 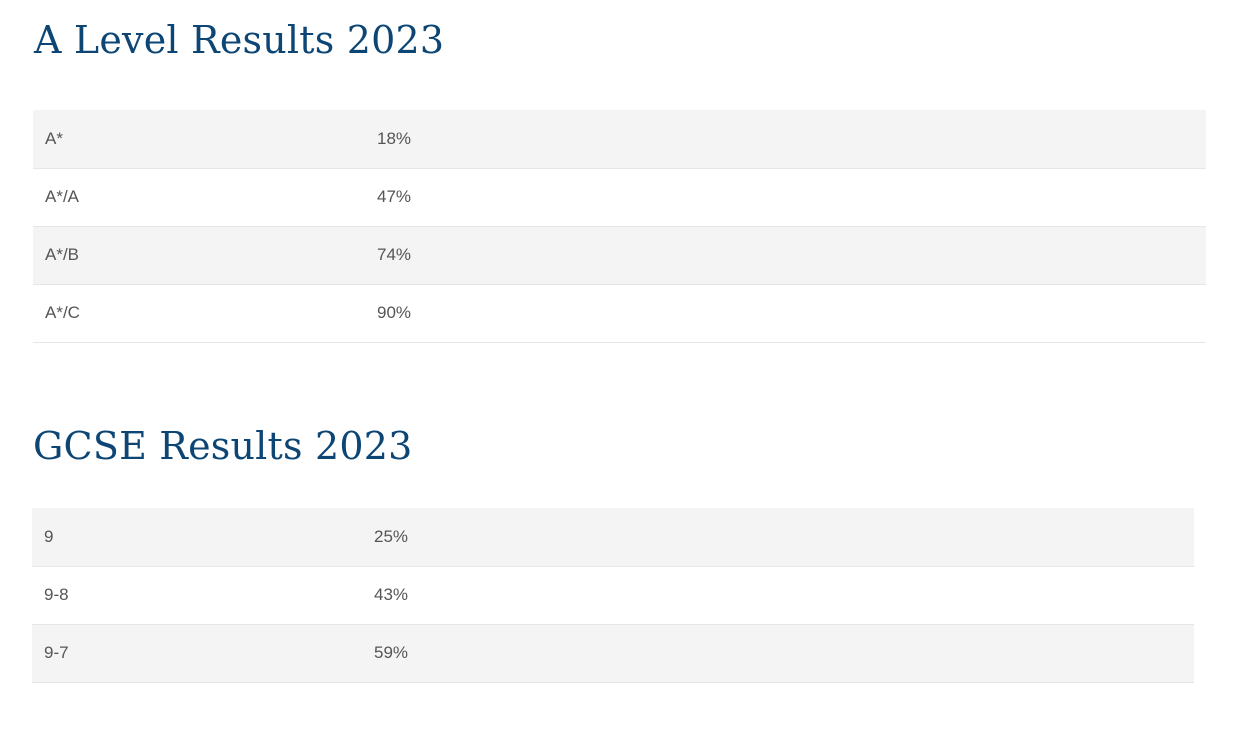 What do you see at coordinates (54, 138) in the screenshot?
I see `grade-cell: A*` at bounding box center [54, 138].